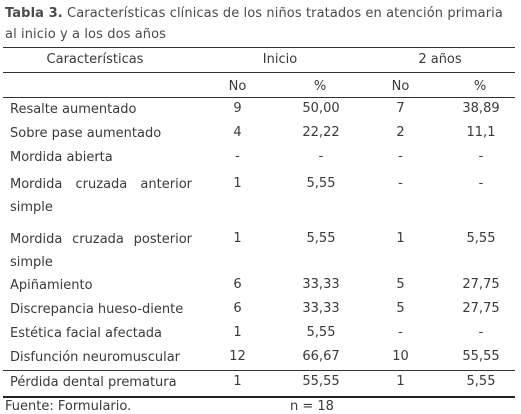 Image resolution: width=521 pixels, height=414 pixels. Describe the element at coordinates (68, 406) in the screenshot. I see `source-note: Fuente: Formulario.` at that location.